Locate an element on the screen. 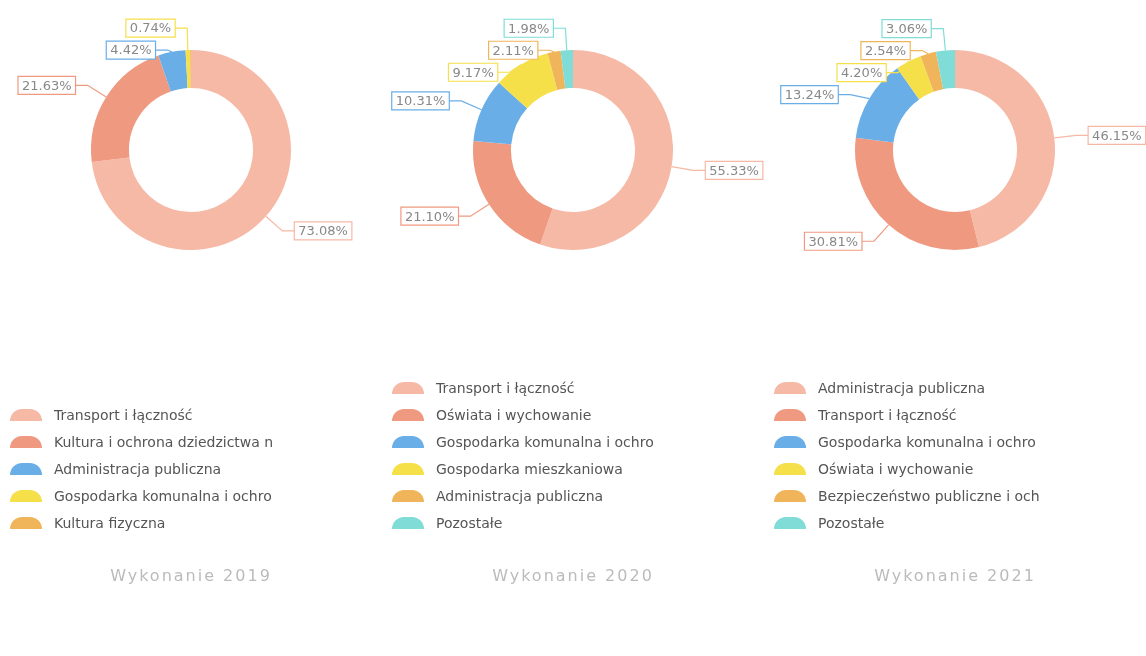 This screenshot has width=1146, height=656. data-label: 73.08% is located at coordinates (323, 231).